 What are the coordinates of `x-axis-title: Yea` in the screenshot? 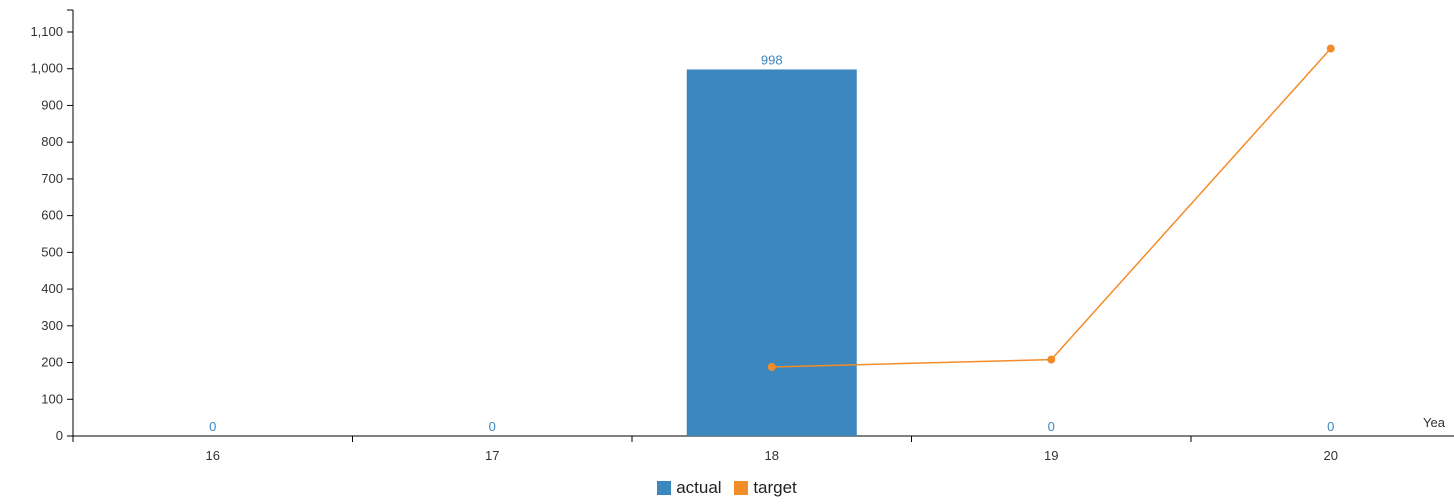 It's located at (1434, 422).